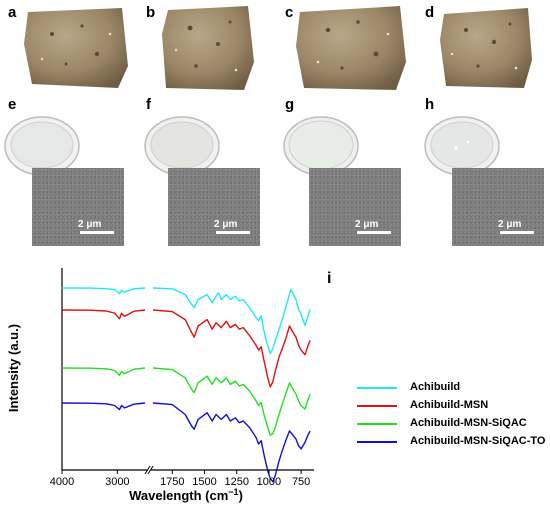 The width and height of the screenshot is (550, 512). Describe the element at coordinates (42, 146) in the screenshot. I see `petri-dish-e` at that location.